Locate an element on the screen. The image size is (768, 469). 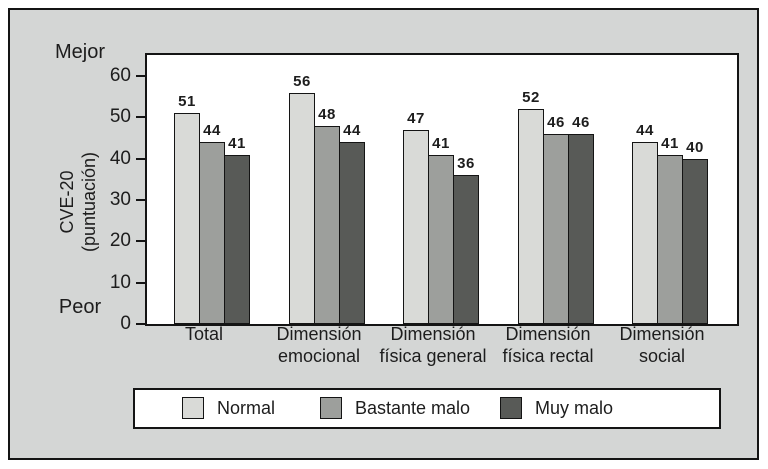
y-tick-label: 30 is located at coordinates (120, 199).